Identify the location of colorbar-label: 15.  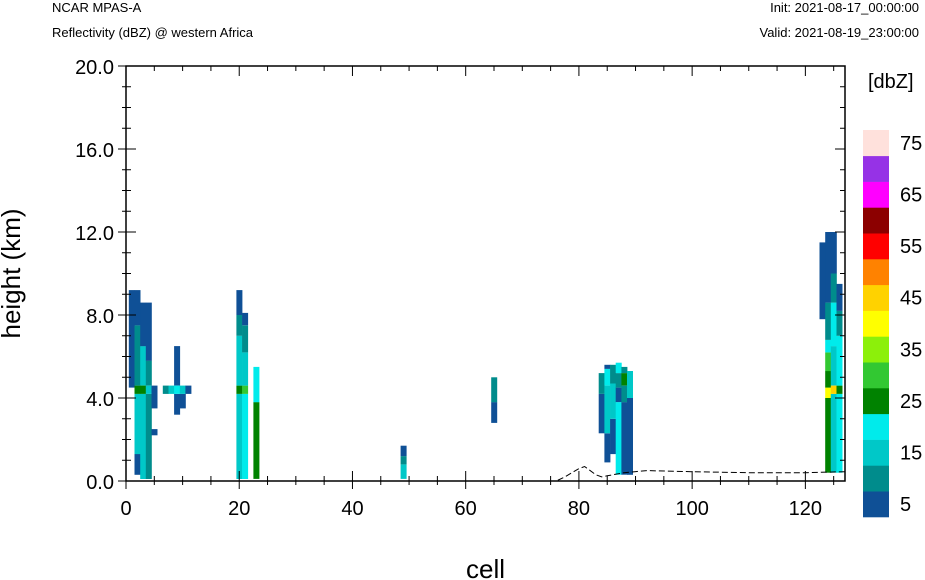
(911, 454).